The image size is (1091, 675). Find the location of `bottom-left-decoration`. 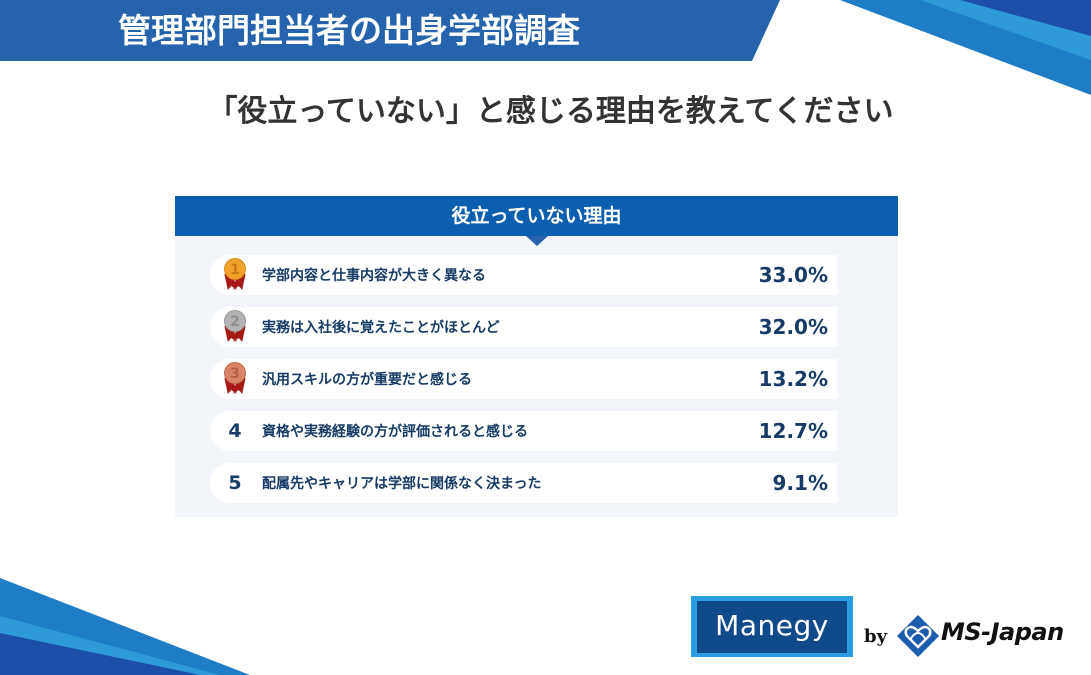

bottom-left-decoration is located at coordinates (125, 626).